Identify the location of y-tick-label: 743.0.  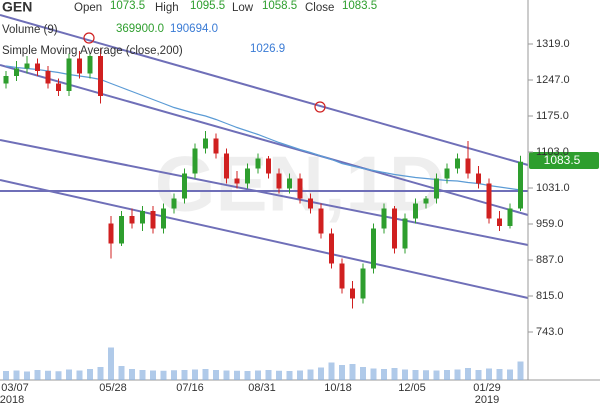
(550, 332).